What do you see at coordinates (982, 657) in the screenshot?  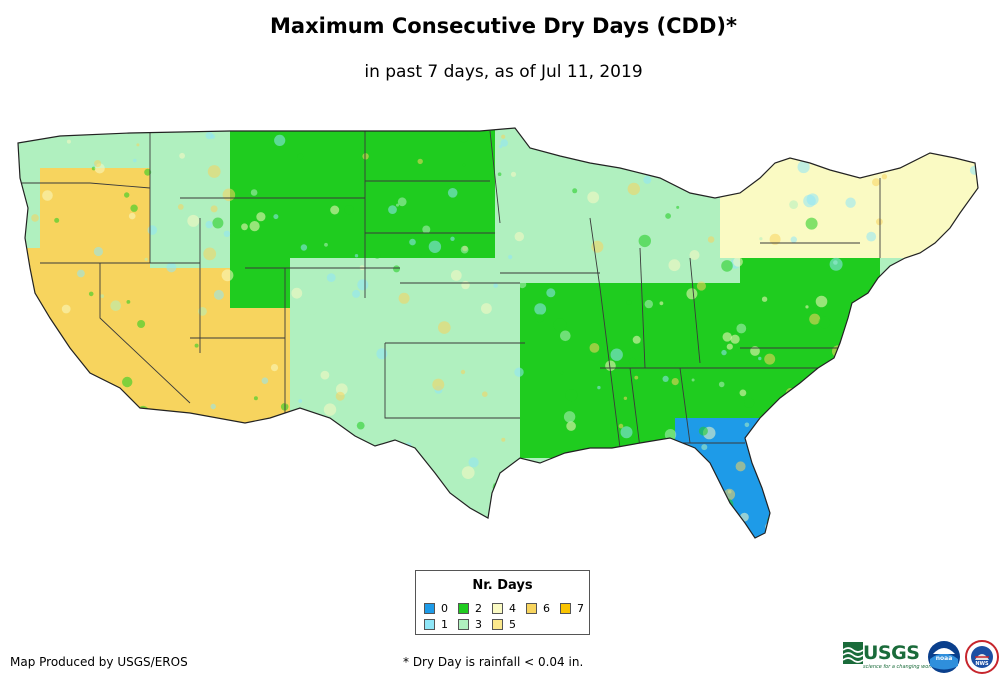 I see `nws-logo-icon: NWS` at bounding box center [982, 657].